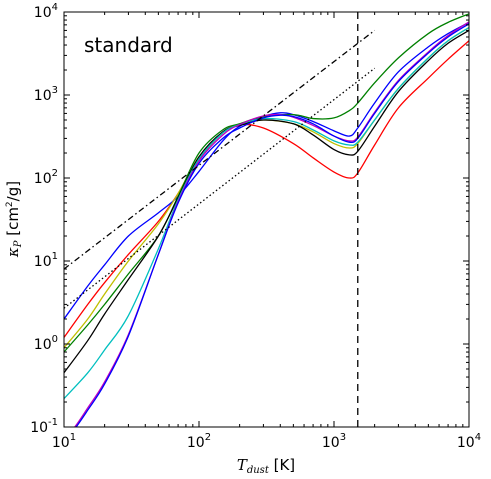 This screenshot has height=479, width=491. I want to click on y-tick-labels: 10⁻¹ 10⁰ 10¹ 10² 10³ 10⁴, so click(44, 219).